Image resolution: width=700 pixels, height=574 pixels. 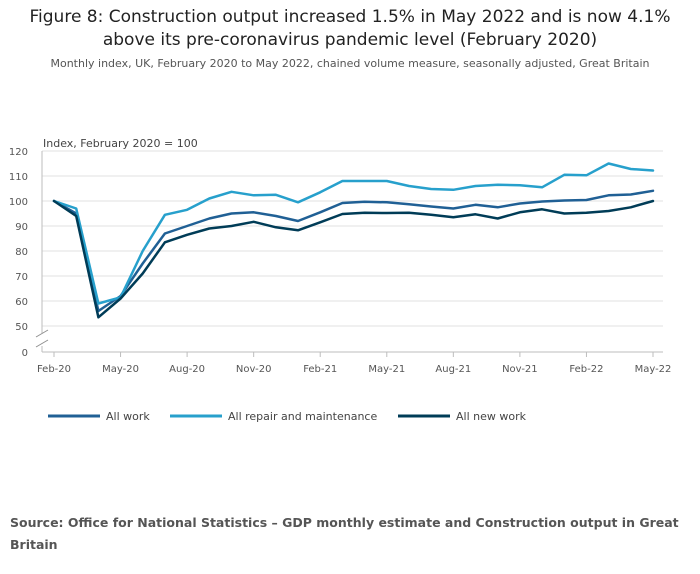 I want to click on y-axis-ticks: 0 50 60 70 80 90 100 110 120, so click(x=18, y=253).